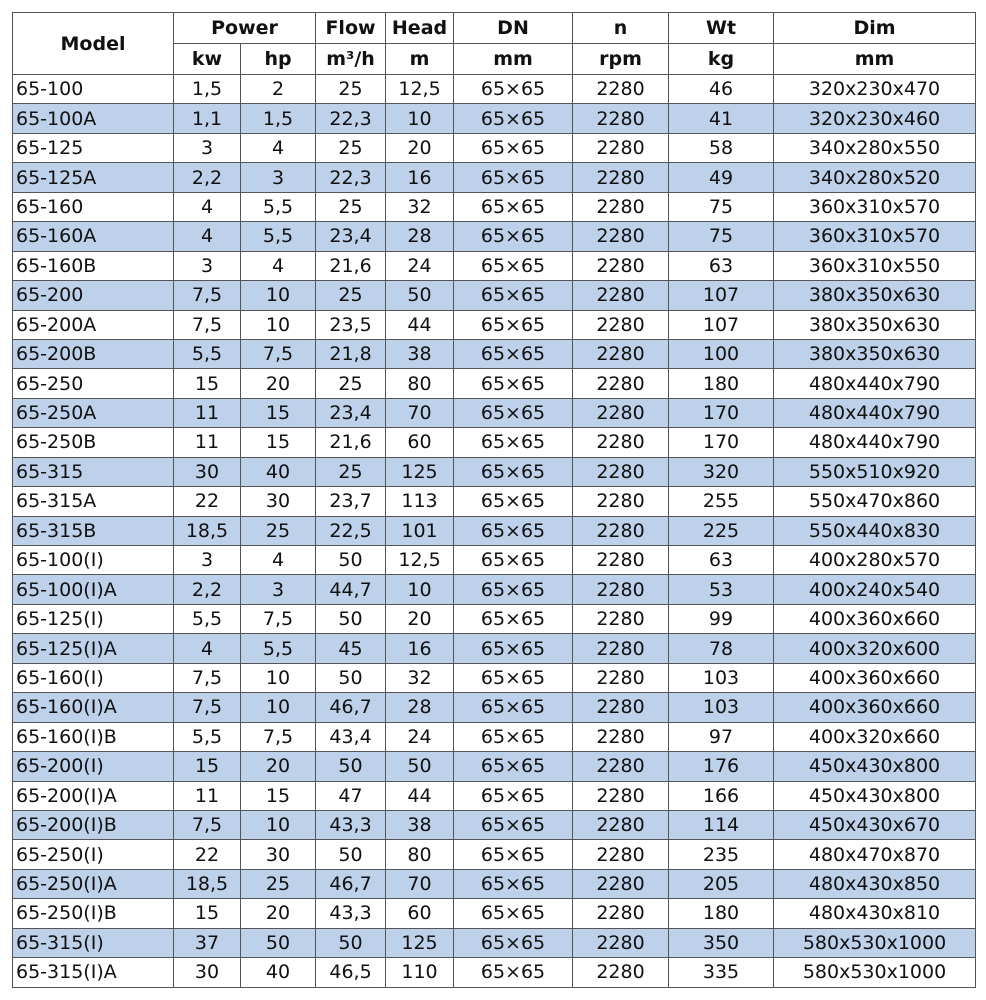 This screenshot has height=1000, width=986. I want to click on value-cell: 47, so click(351, 795).